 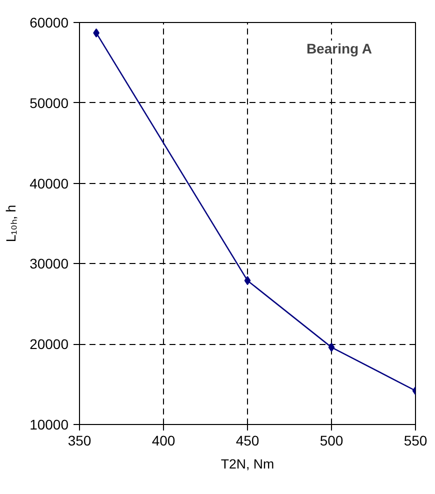 I want to click on x-tick-label: 450, so click(x=248, y=440).